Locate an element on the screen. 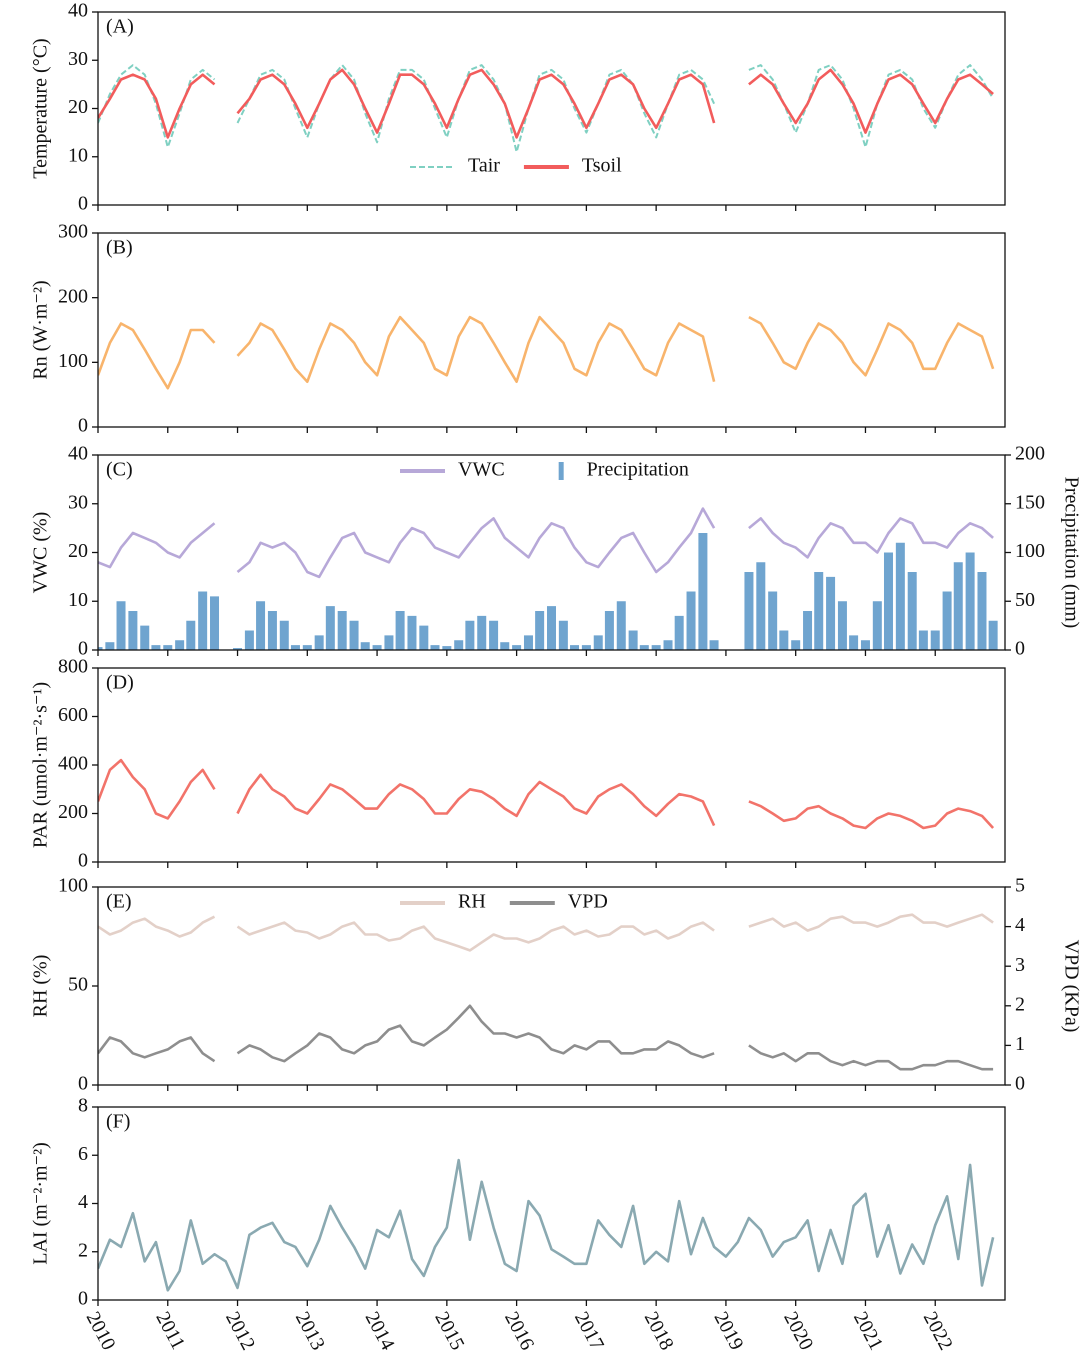 The image size is (1092, 1359). y2-tick-label: 100 is located at coordinates (1030, 551).